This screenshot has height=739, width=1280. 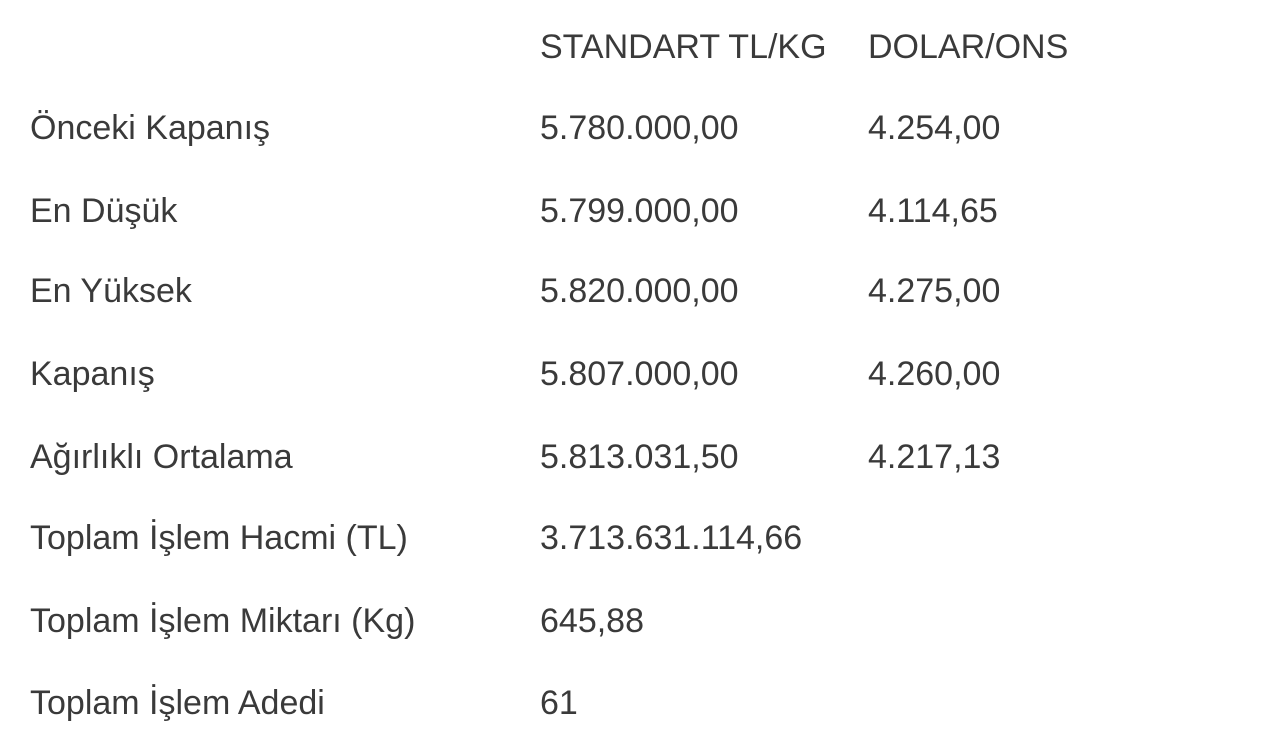 I want to click on value-tl-kg: 3.713.631.114,66, so click(x=671, y=538).